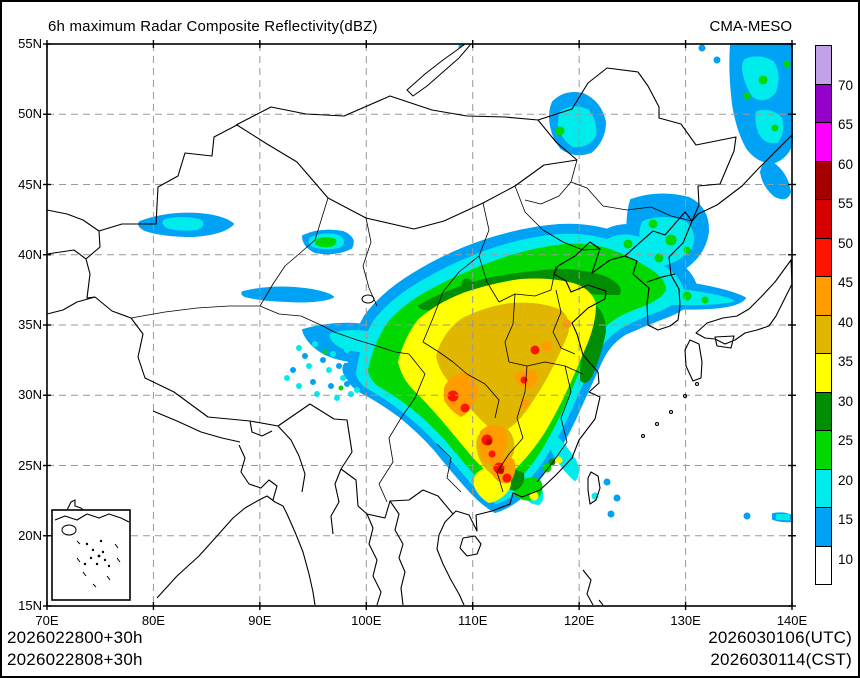  Describe the element at coordinates (846, 85) in the screenshot. I see `colorbar-tick-label: 70` at that location.